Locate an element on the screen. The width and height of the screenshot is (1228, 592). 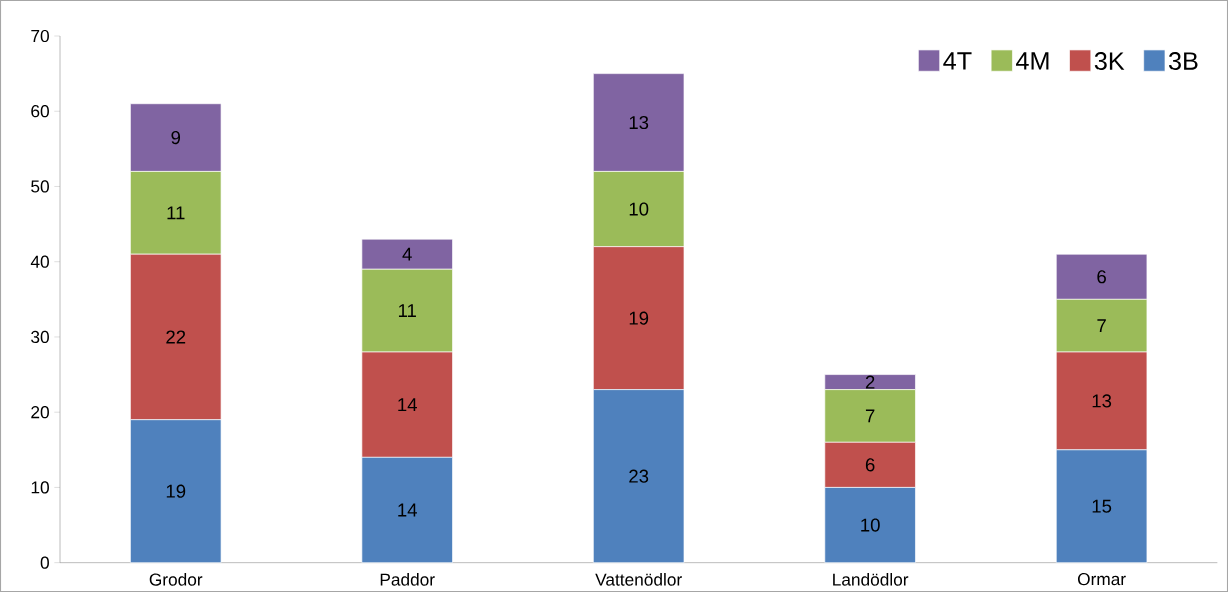
y-tick-label: 70 is located at coordinates (40, 36).